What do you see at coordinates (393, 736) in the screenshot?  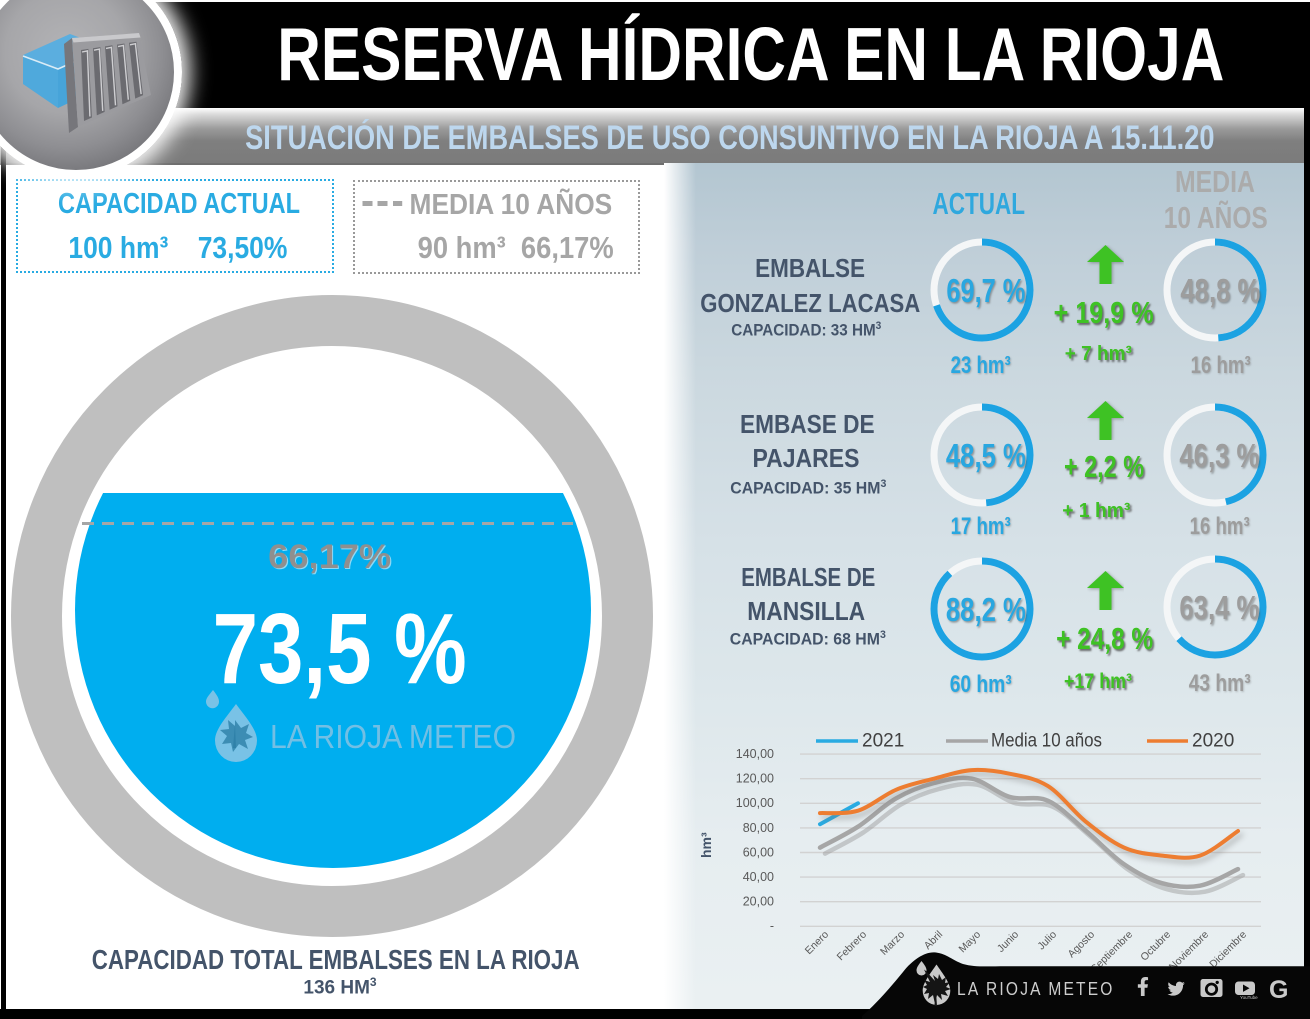 I see `svg-text: LA RIOJA METEO` at bounding box center [393, 736].